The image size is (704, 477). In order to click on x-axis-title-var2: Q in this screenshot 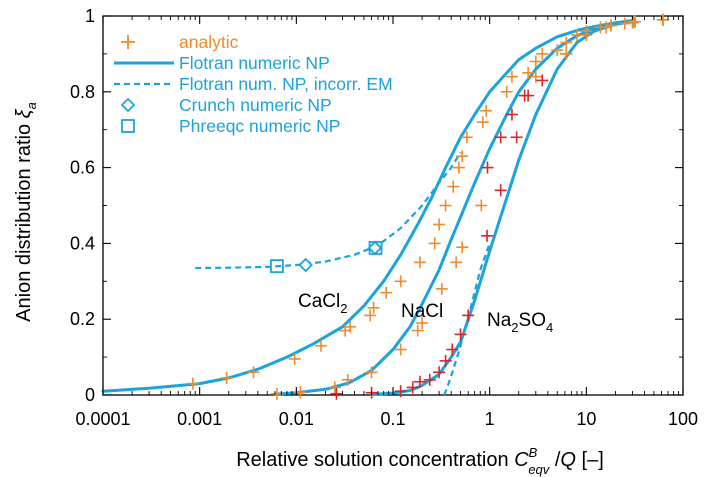, I will do `click(568, 460)`.